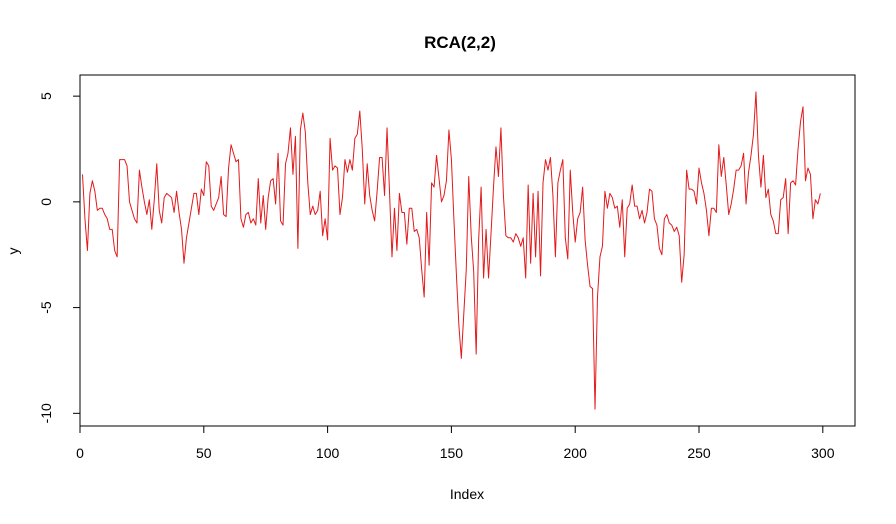 Image resolution: width=896 pixels, height=524 pixels. What do you see at coordinates (46, 307) in the screenshot?
I see `y-tick-label: -5` at bounding box center [46, 307].